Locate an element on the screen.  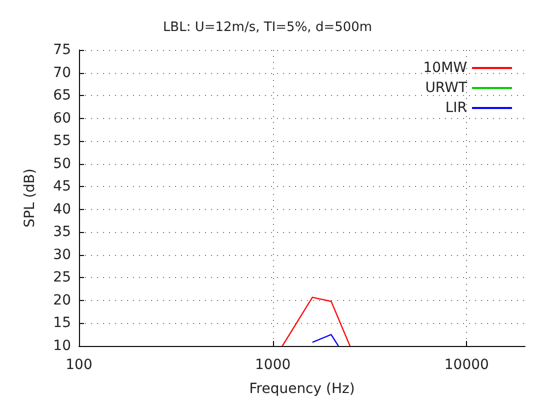
x-axis-title: Frequency (Hz) is located at coordinates (302, 389).